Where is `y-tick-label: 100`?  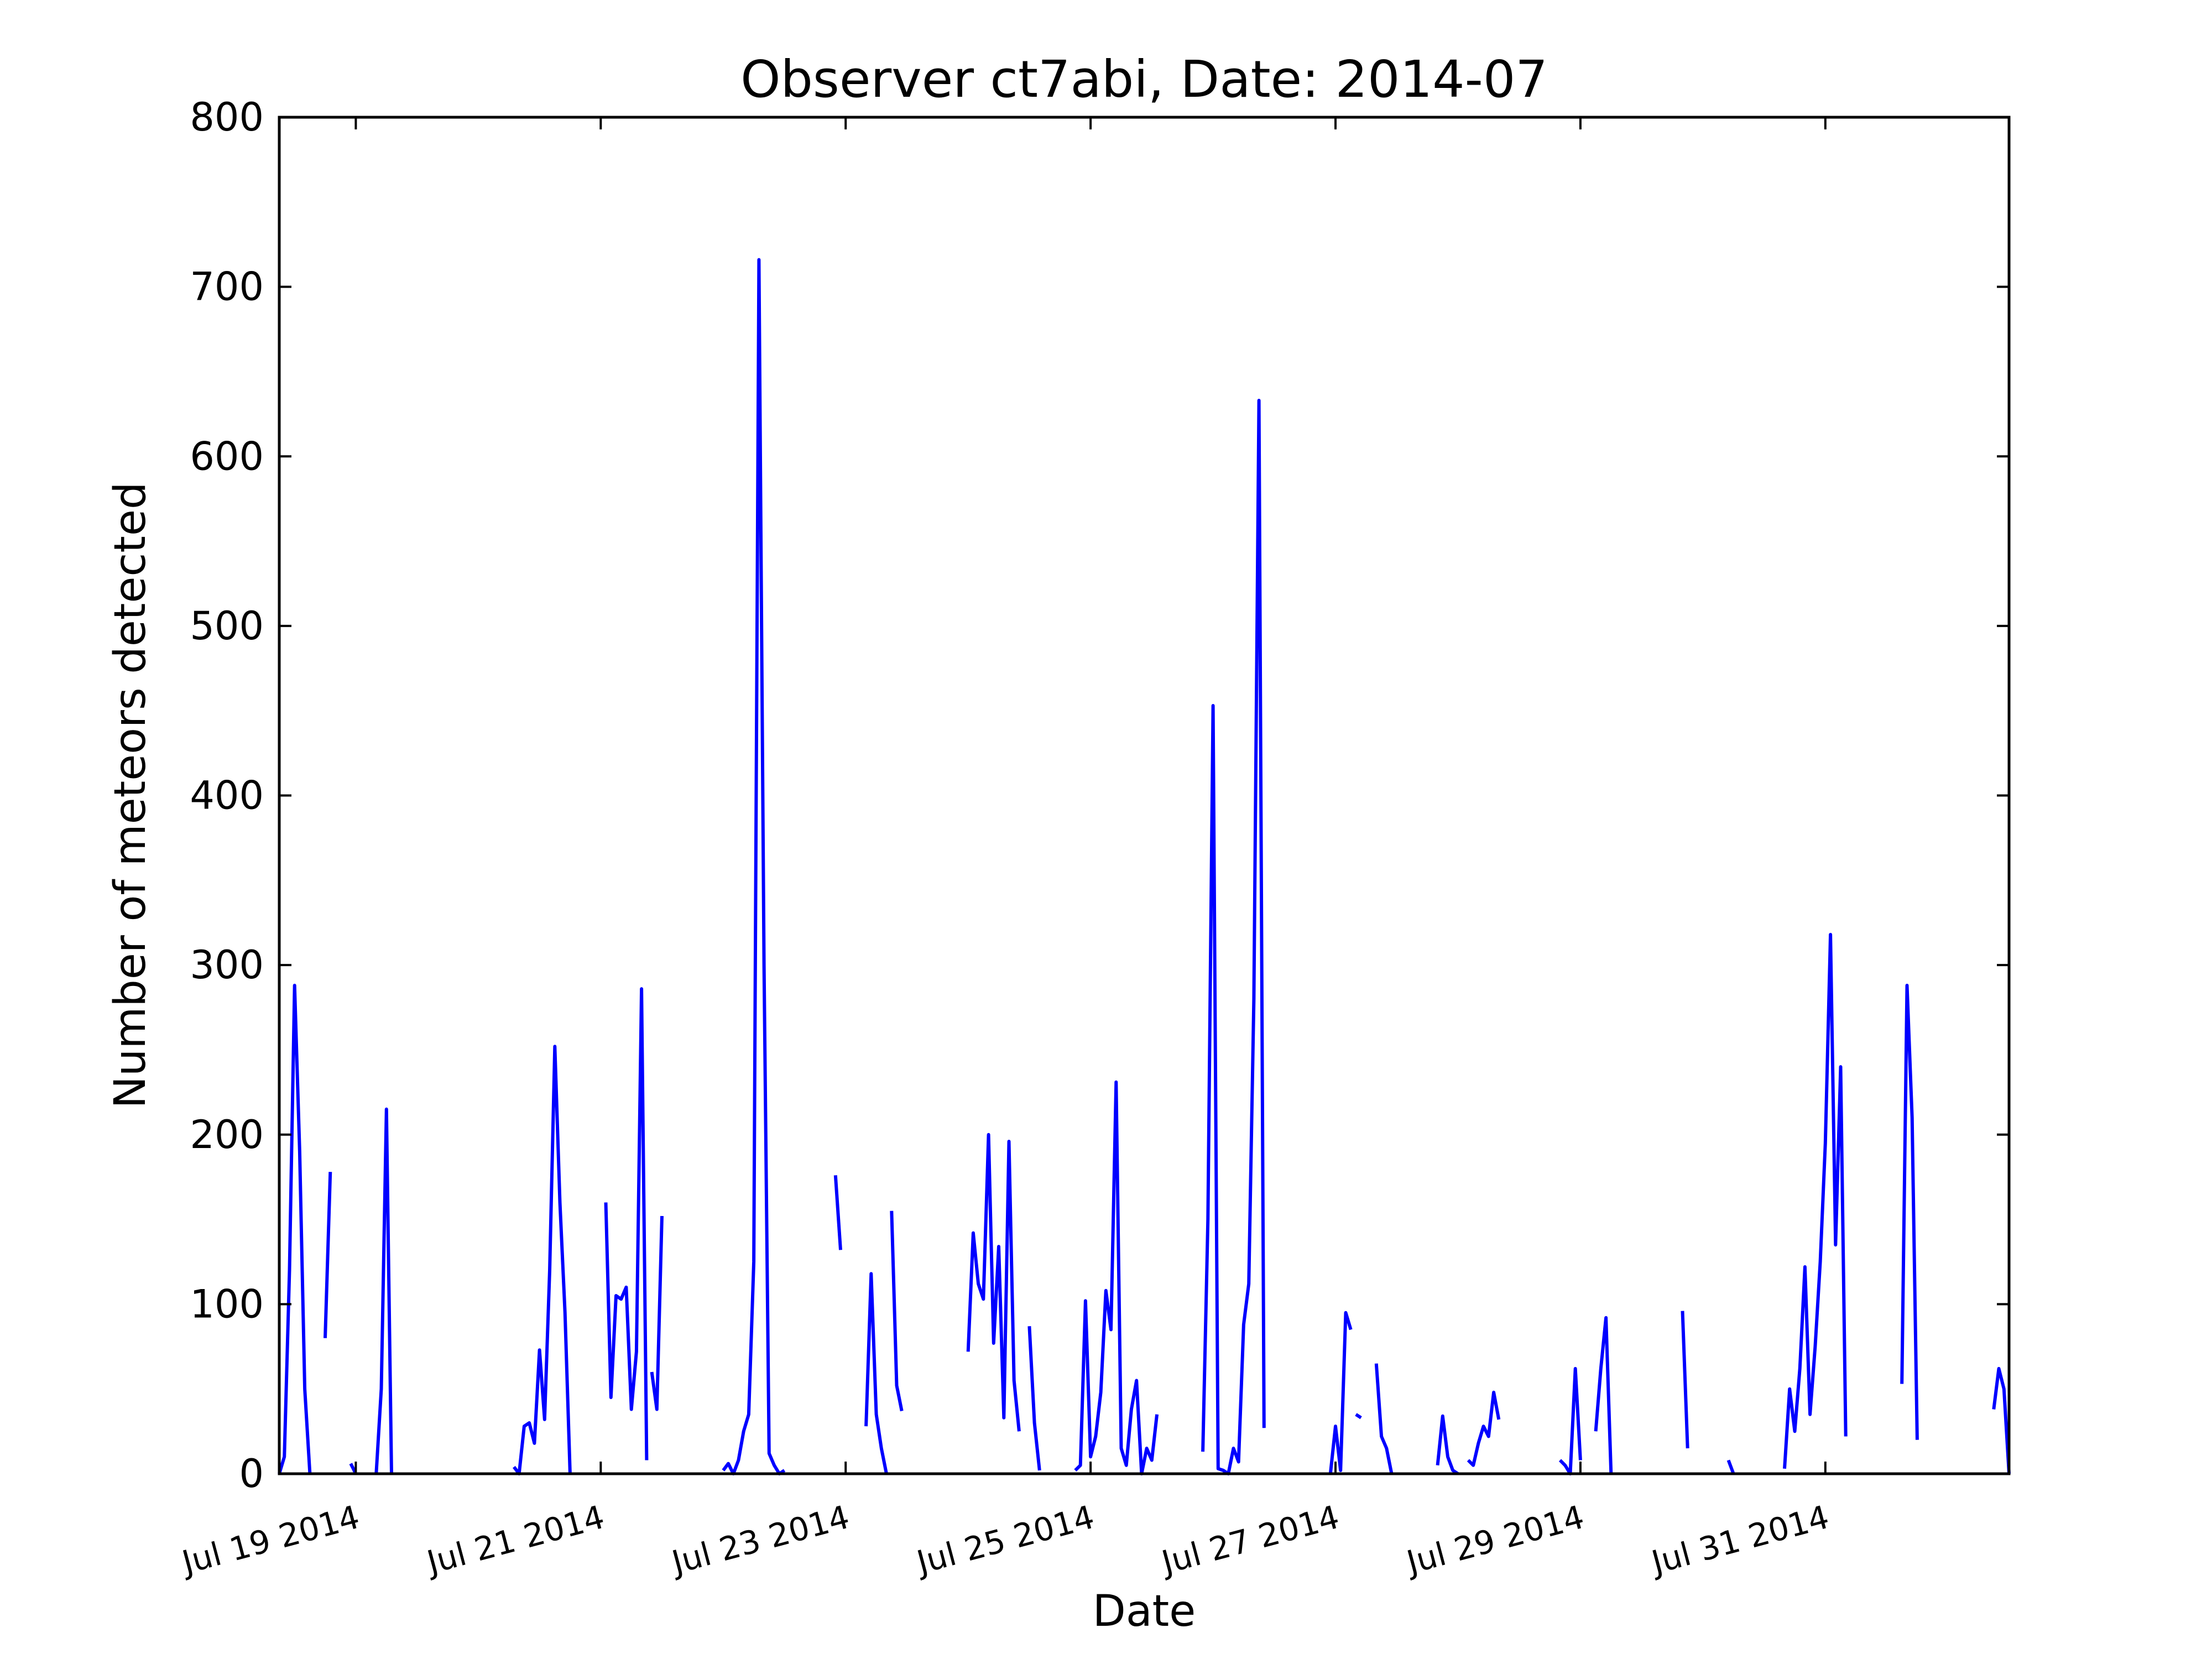
y-tick-label: 100 is located at coordinates (227, 1304).